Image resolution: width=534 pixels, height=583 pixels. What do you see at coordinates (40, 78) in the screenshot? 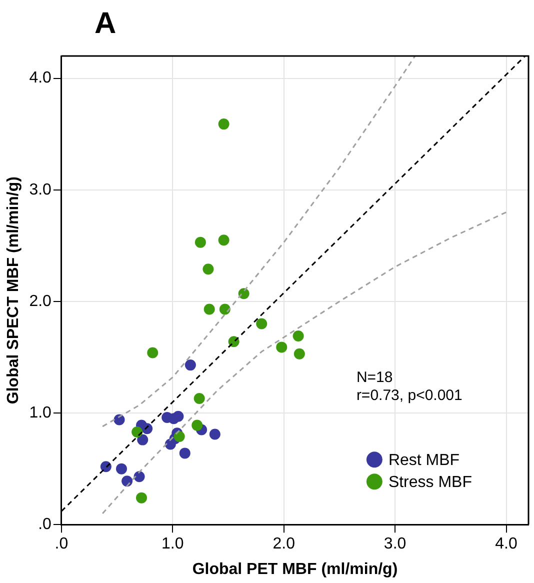
I see `y-tick-label: 4.0` at bounding box center [40, 78].